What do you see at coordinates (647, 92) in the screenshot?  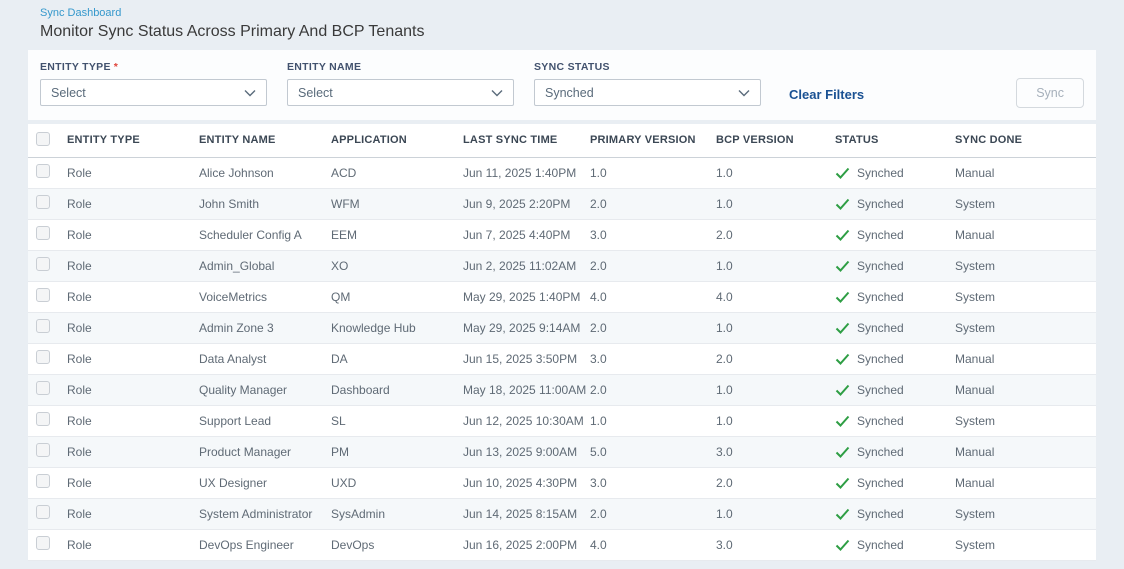 I see `sync-status-select: Synched` at bounding box center [647, 92].